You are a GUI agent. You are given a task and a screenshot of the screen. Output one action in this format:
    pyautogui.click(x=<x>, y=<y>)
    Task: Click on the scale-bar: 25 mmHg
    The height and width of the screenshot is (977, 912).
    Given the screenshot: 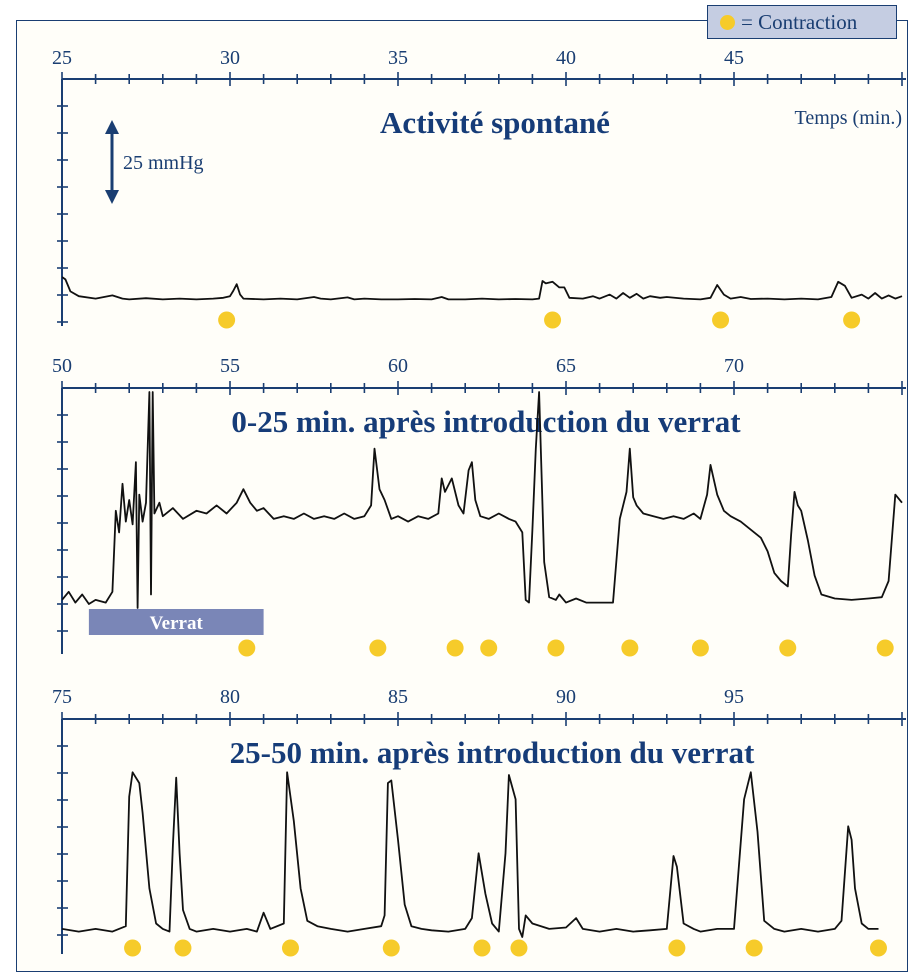 What is the action you would take?
    pyautogui.click(x=154, y=162)
    